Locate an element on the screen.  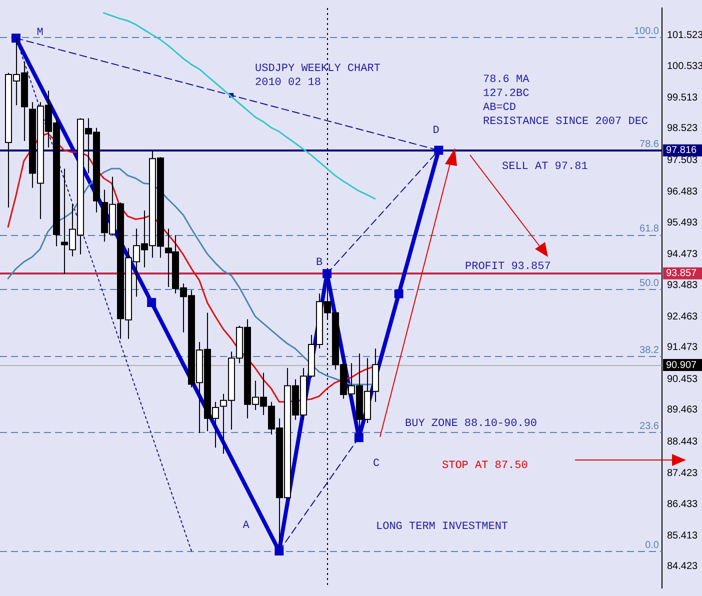
ref-line-label: 90.907 is located at coordinates (682, 365).